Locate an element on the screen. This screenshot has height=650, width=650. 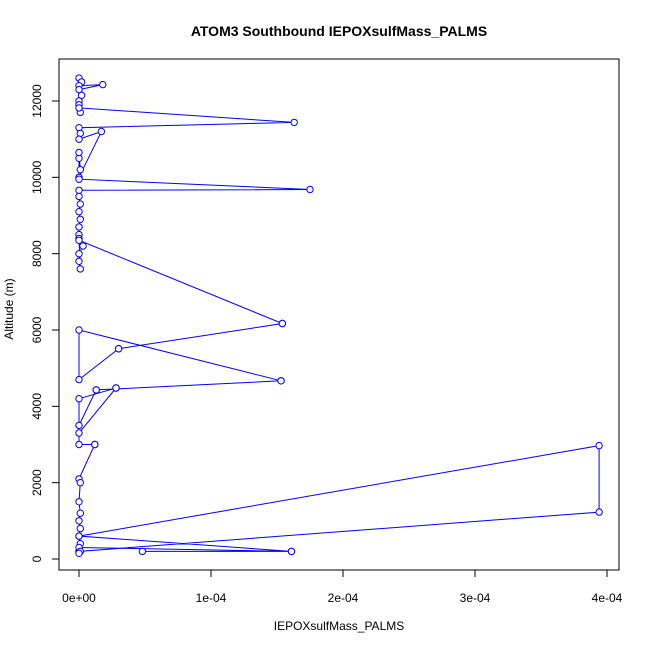
y-axis: 0 2000 4000 6000 8000 10000 12000 is located at coordinates (45, 323).